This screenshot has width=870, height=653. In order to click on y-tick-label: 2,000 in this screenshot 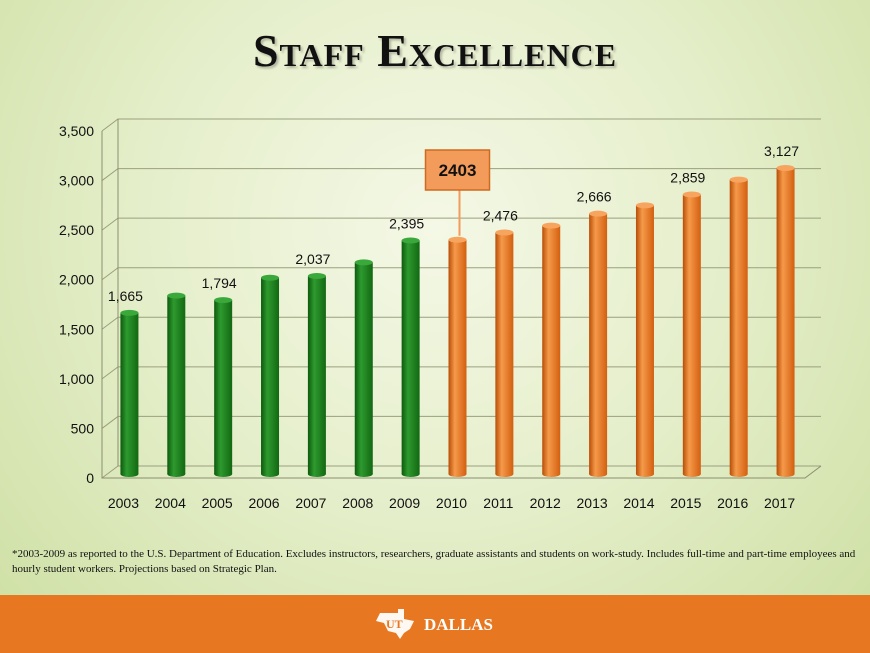, I will do `click(76, 280)`.